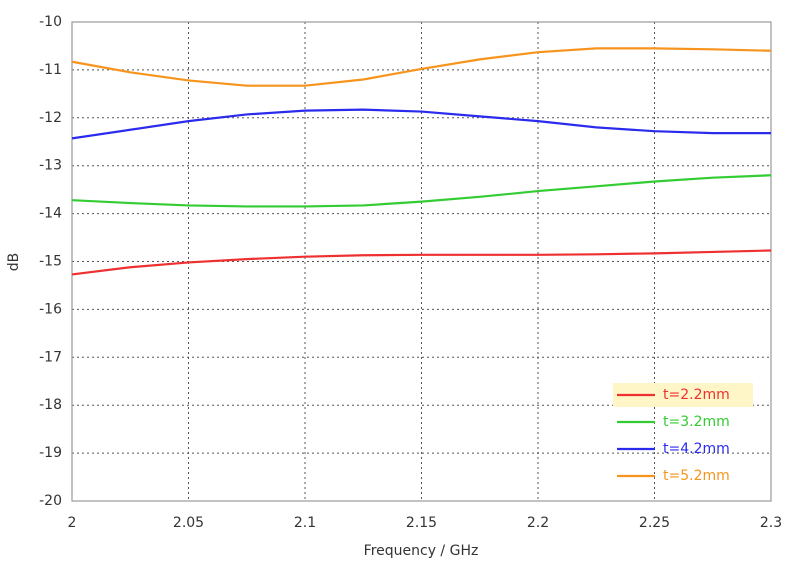 This screenshot has height=567, width=787. Describe the element at coordinates (50, 262) in the screenshot. I see `y-tick-label: -15` at that location.